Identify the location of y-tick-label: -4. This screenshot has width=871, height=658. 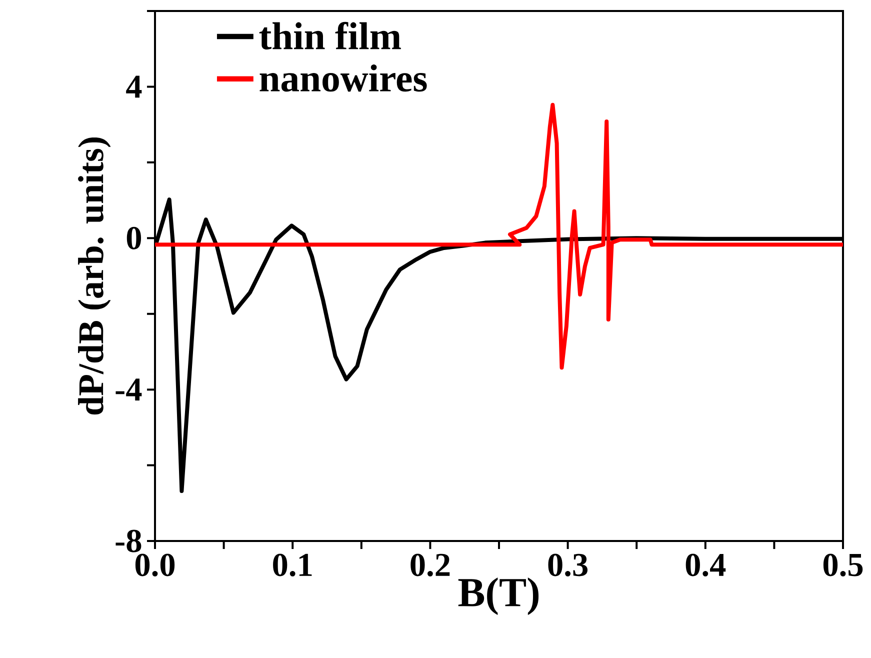
(129, 389).